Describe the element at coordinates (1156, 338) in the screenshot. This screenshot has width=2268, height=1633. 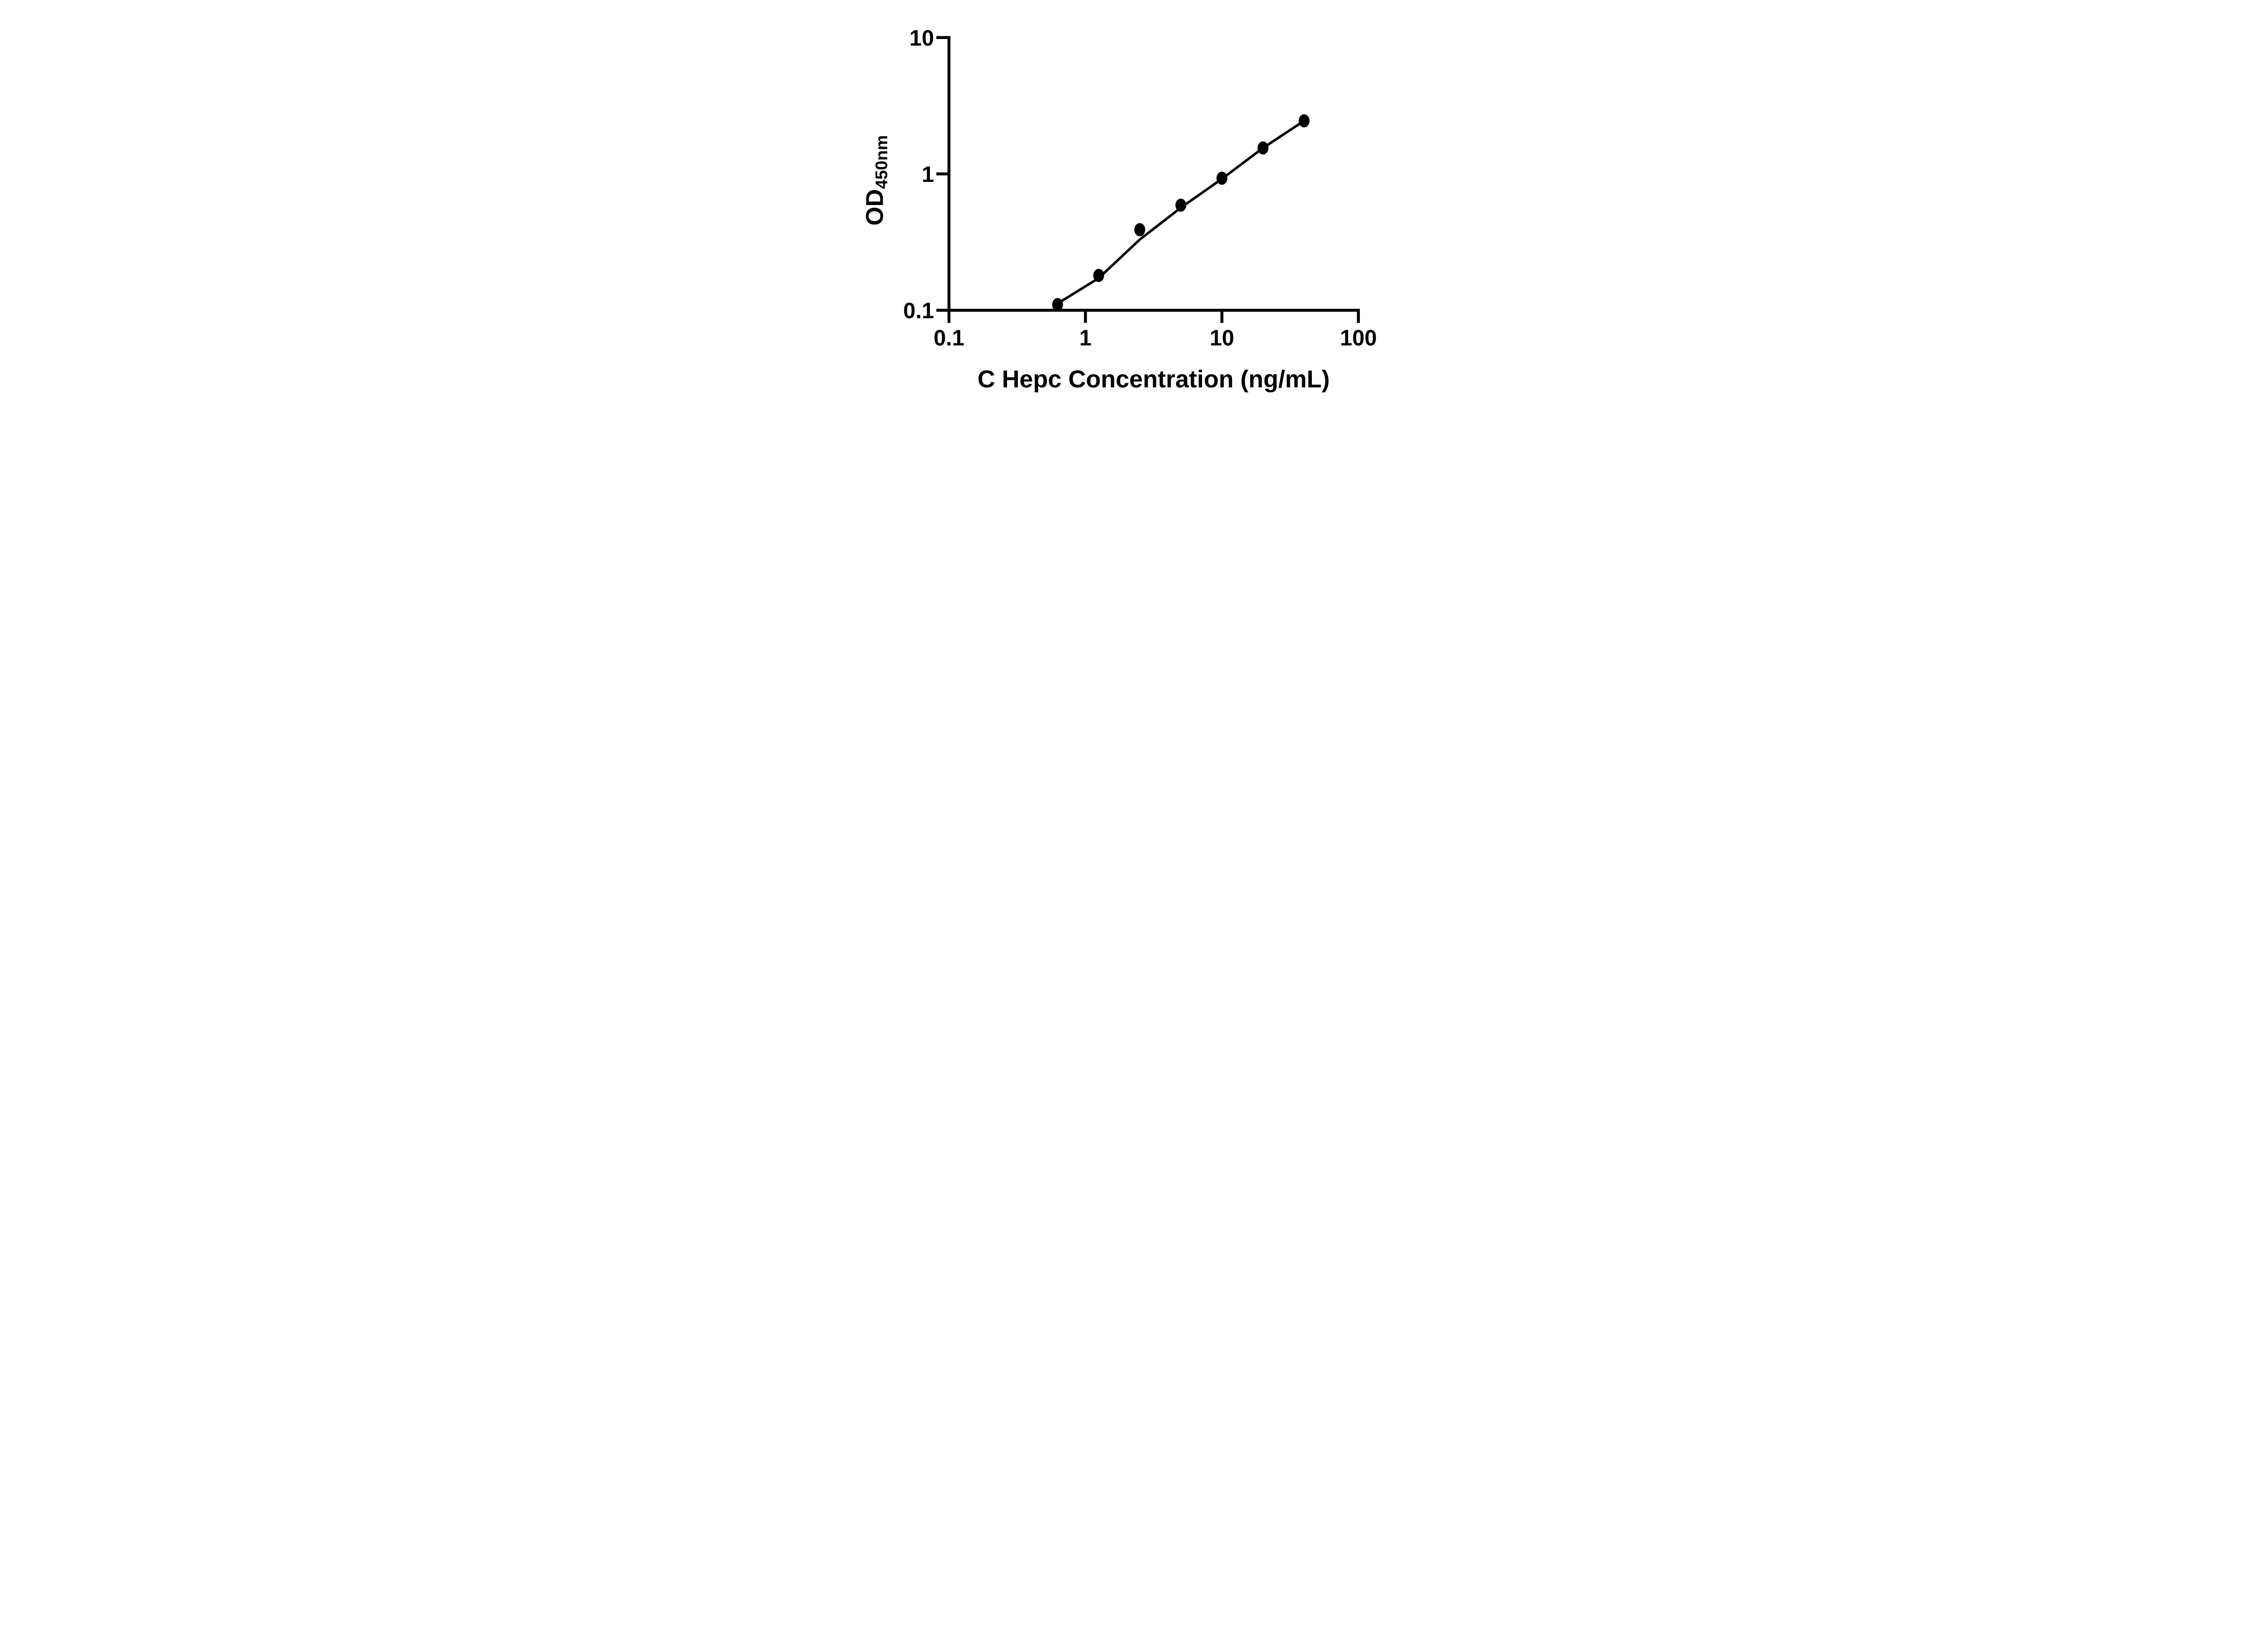
I see `x-axis-tick-labels: 0.1 1 10 100` at that location.